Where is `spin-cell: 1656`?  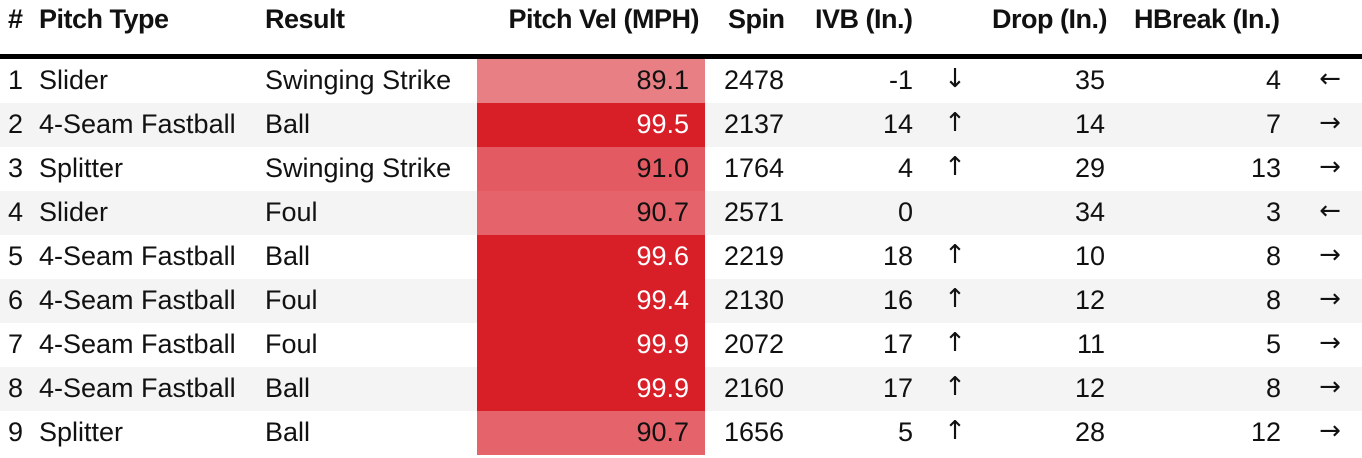
spin-cell: 1656 is located at coordinates (754, 432).